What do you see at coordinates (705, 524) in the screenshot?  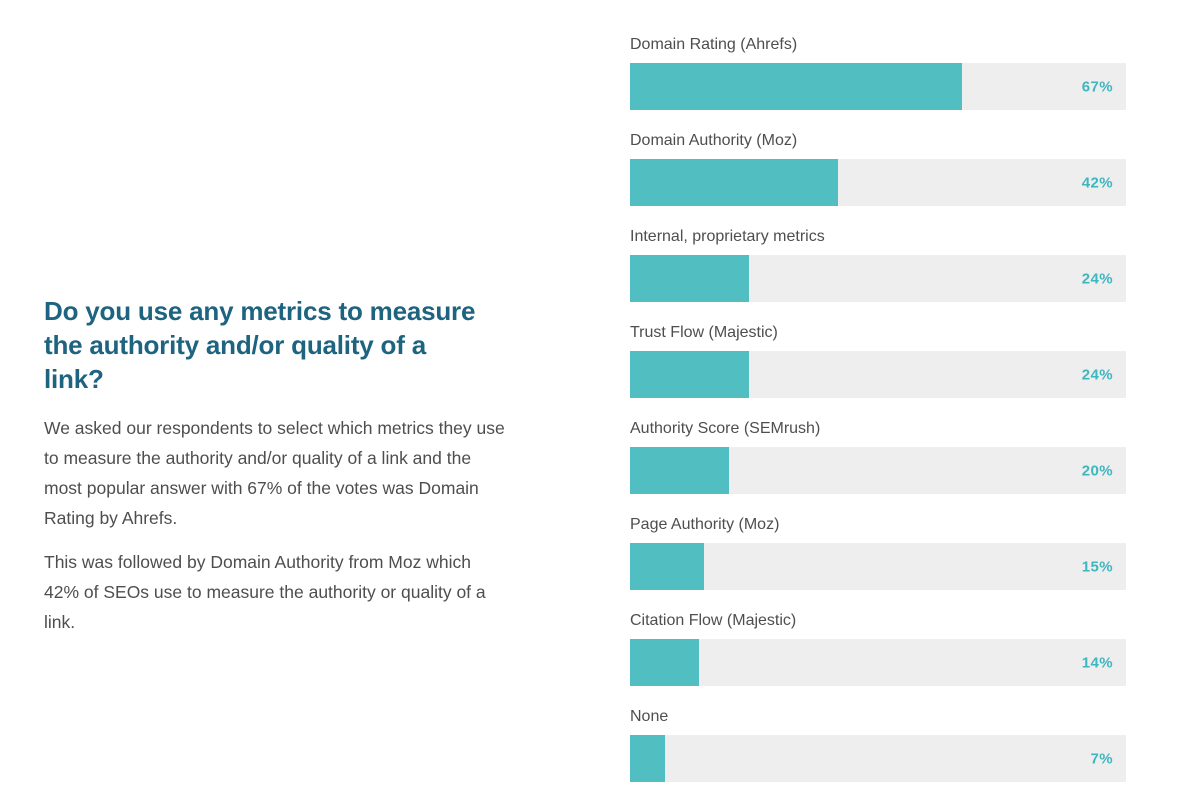 I see `bar-category-label: Page Authority (Moz)` at bounding box center [705, 524].